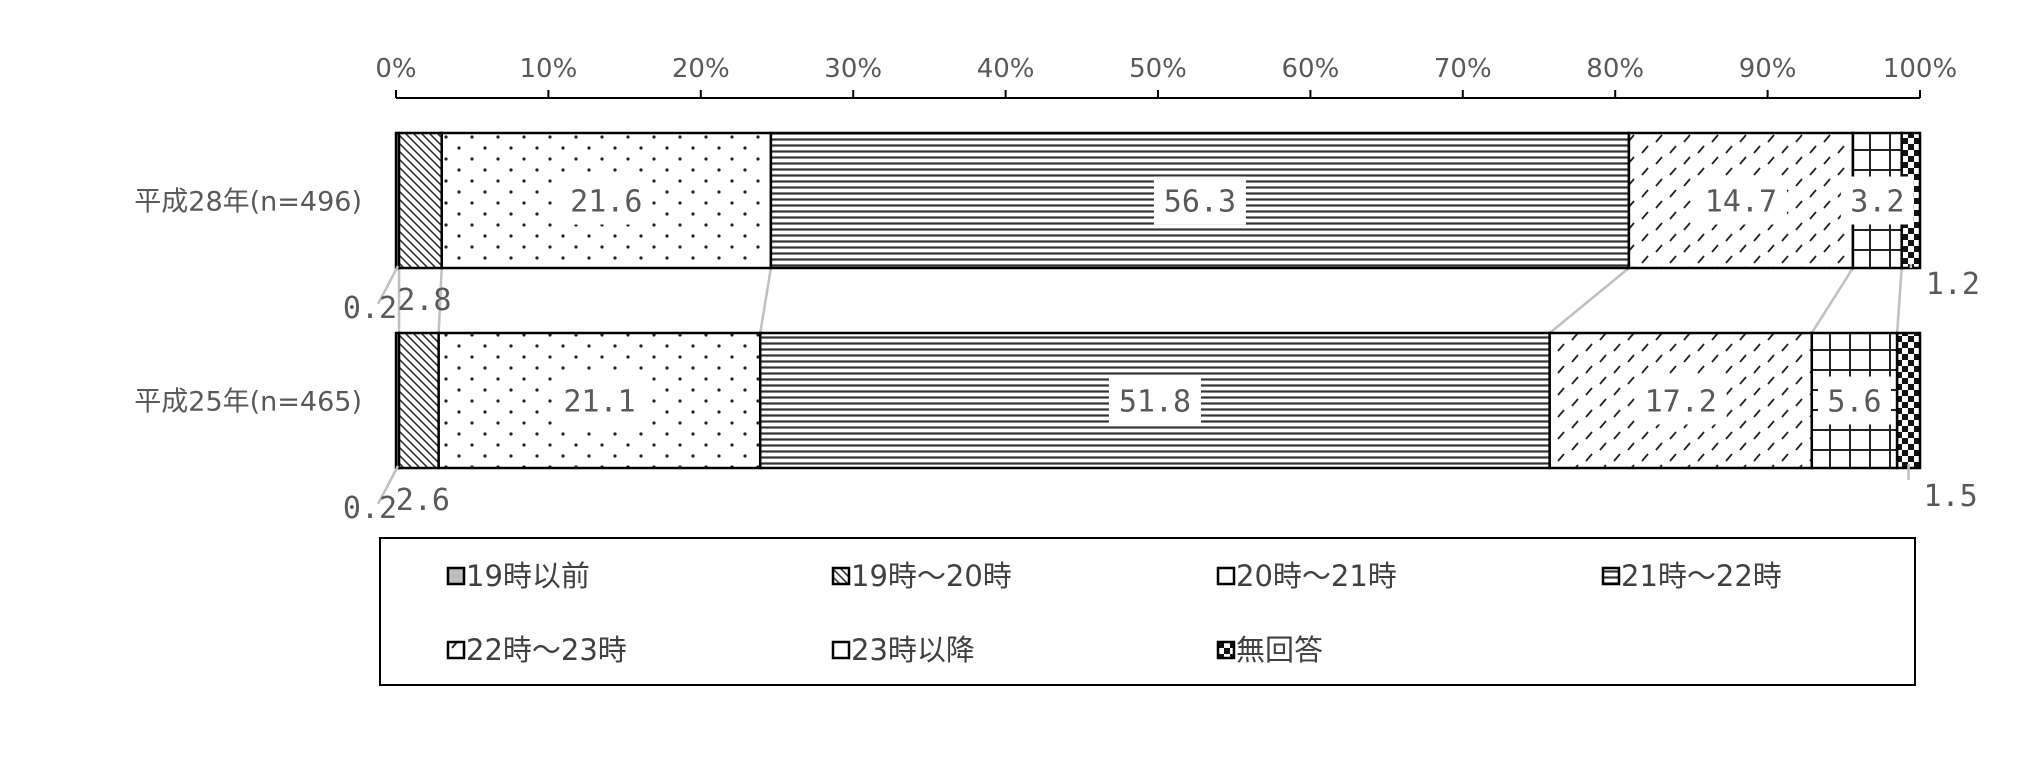 Image resolution: width=2044 pixels, height=779 pixels. Describe the element at coordinates (1150, 300) in the screenshot. I see `series-connector-lines` at that location.